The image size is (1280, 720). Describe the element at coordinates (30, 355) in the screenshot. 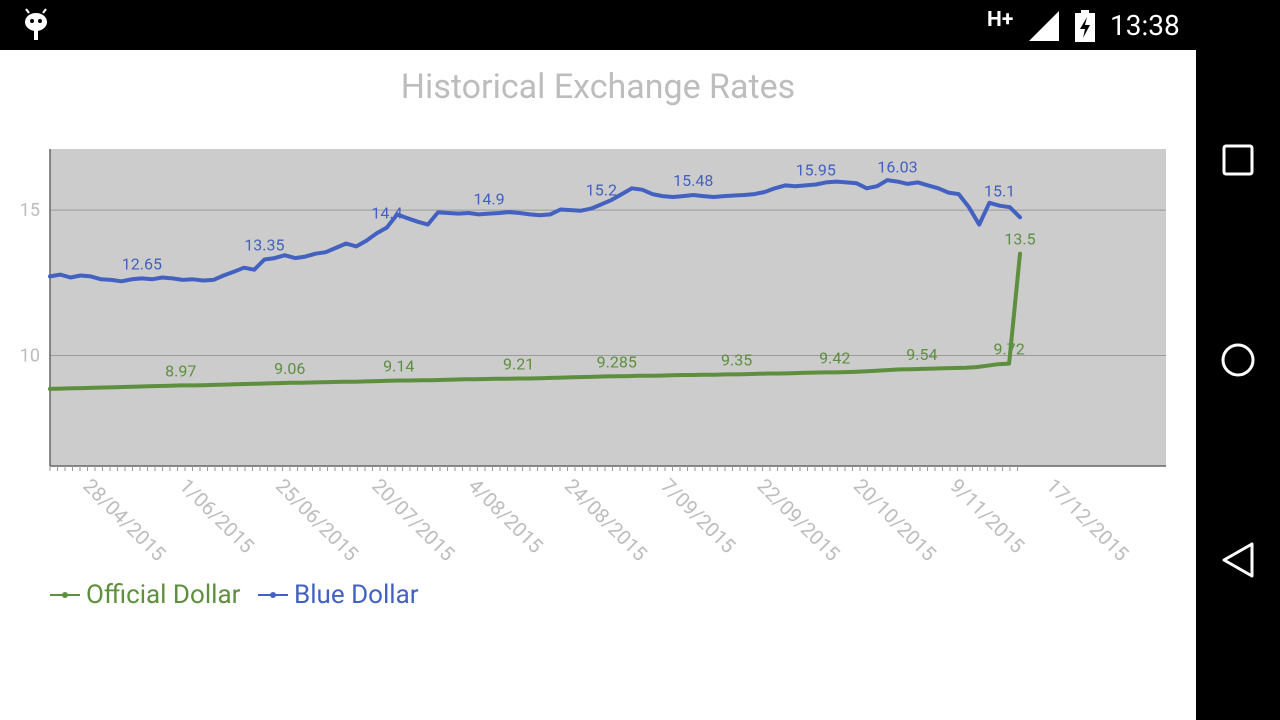

I see `y-tick-label: 10` at that location.